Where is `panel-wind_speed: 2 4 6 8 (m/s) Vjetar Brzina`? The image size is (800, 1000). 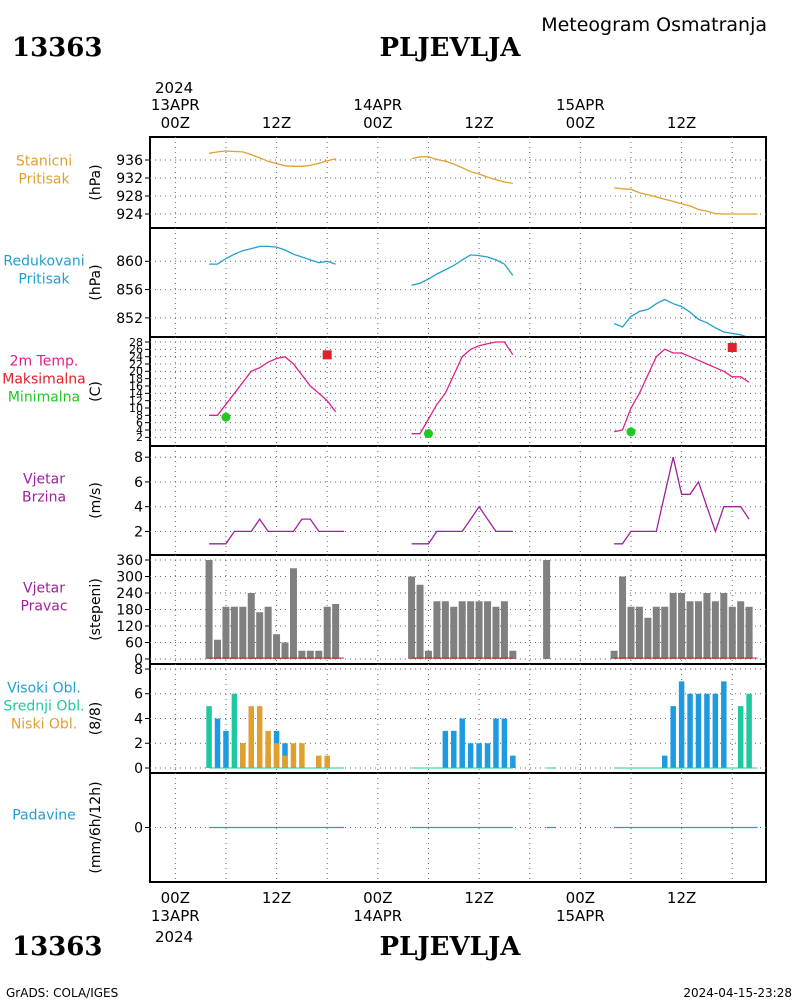 panel-wind_speed: 2 4 6 8 (m/s) Vjetar Brzina is located at coordinates (394, 500).